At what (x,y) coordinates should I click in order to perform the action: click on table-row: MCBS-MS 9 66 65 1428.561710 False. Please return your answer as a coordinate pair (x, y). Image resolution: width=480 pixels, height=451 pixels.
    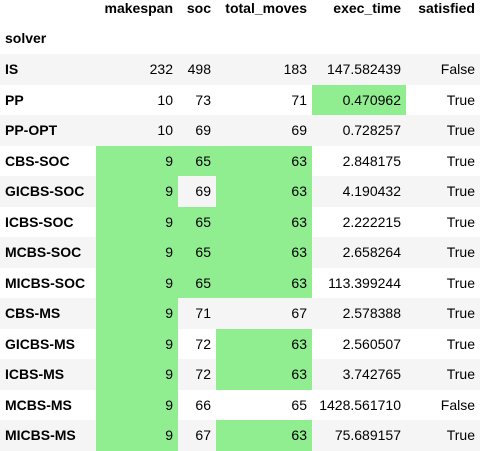
    Looking at the image, I should click on (240, 404).